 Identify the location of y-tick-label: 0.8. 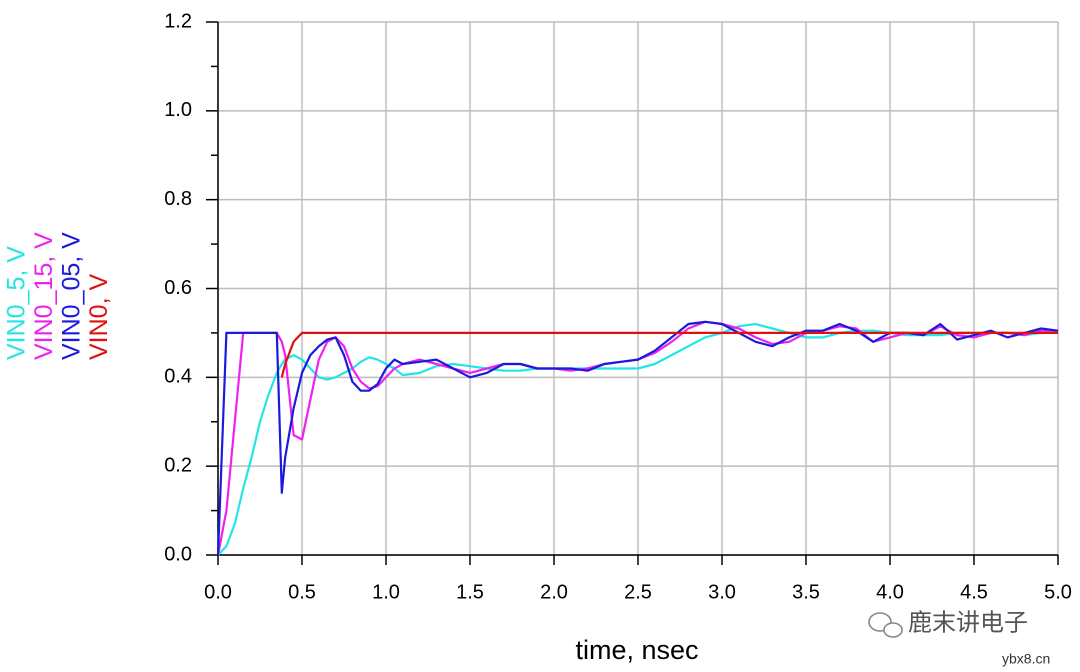
(178, 199).